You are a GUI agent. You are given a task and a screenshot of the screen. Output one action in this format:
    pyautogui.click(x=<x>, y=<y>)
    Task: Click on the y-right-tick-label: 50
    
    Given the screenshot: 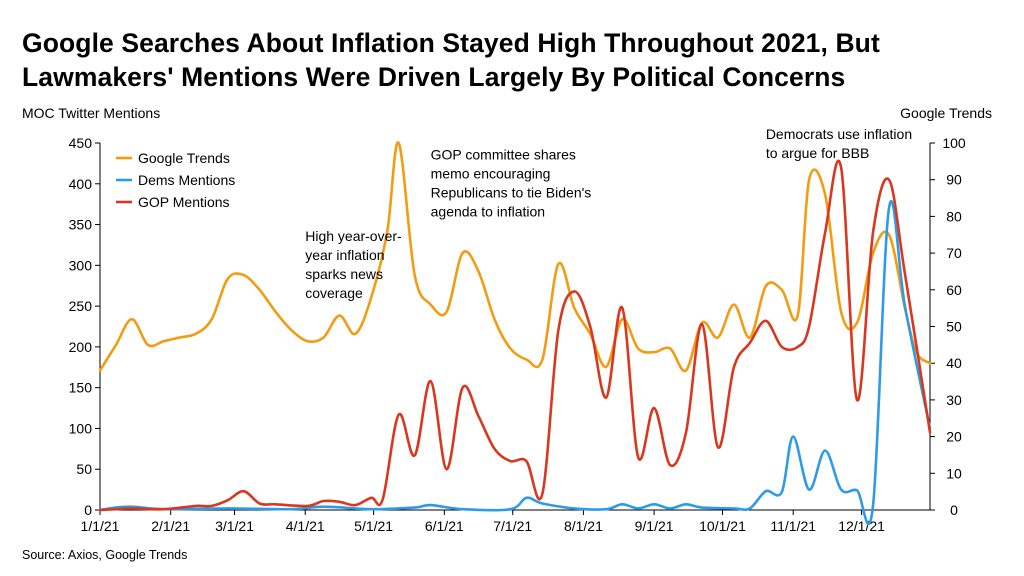 What is the action you would take?
    pyautogui.click(x=954, y=327)
    